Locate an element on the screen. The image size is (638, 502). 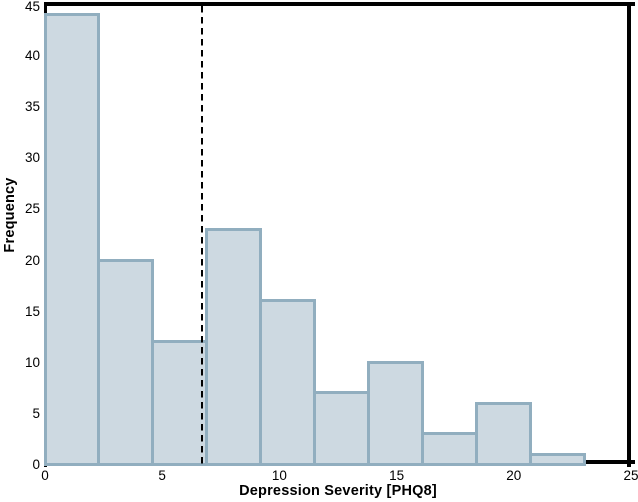
x-tick-label: 5 is located at coordinates (162, 475).